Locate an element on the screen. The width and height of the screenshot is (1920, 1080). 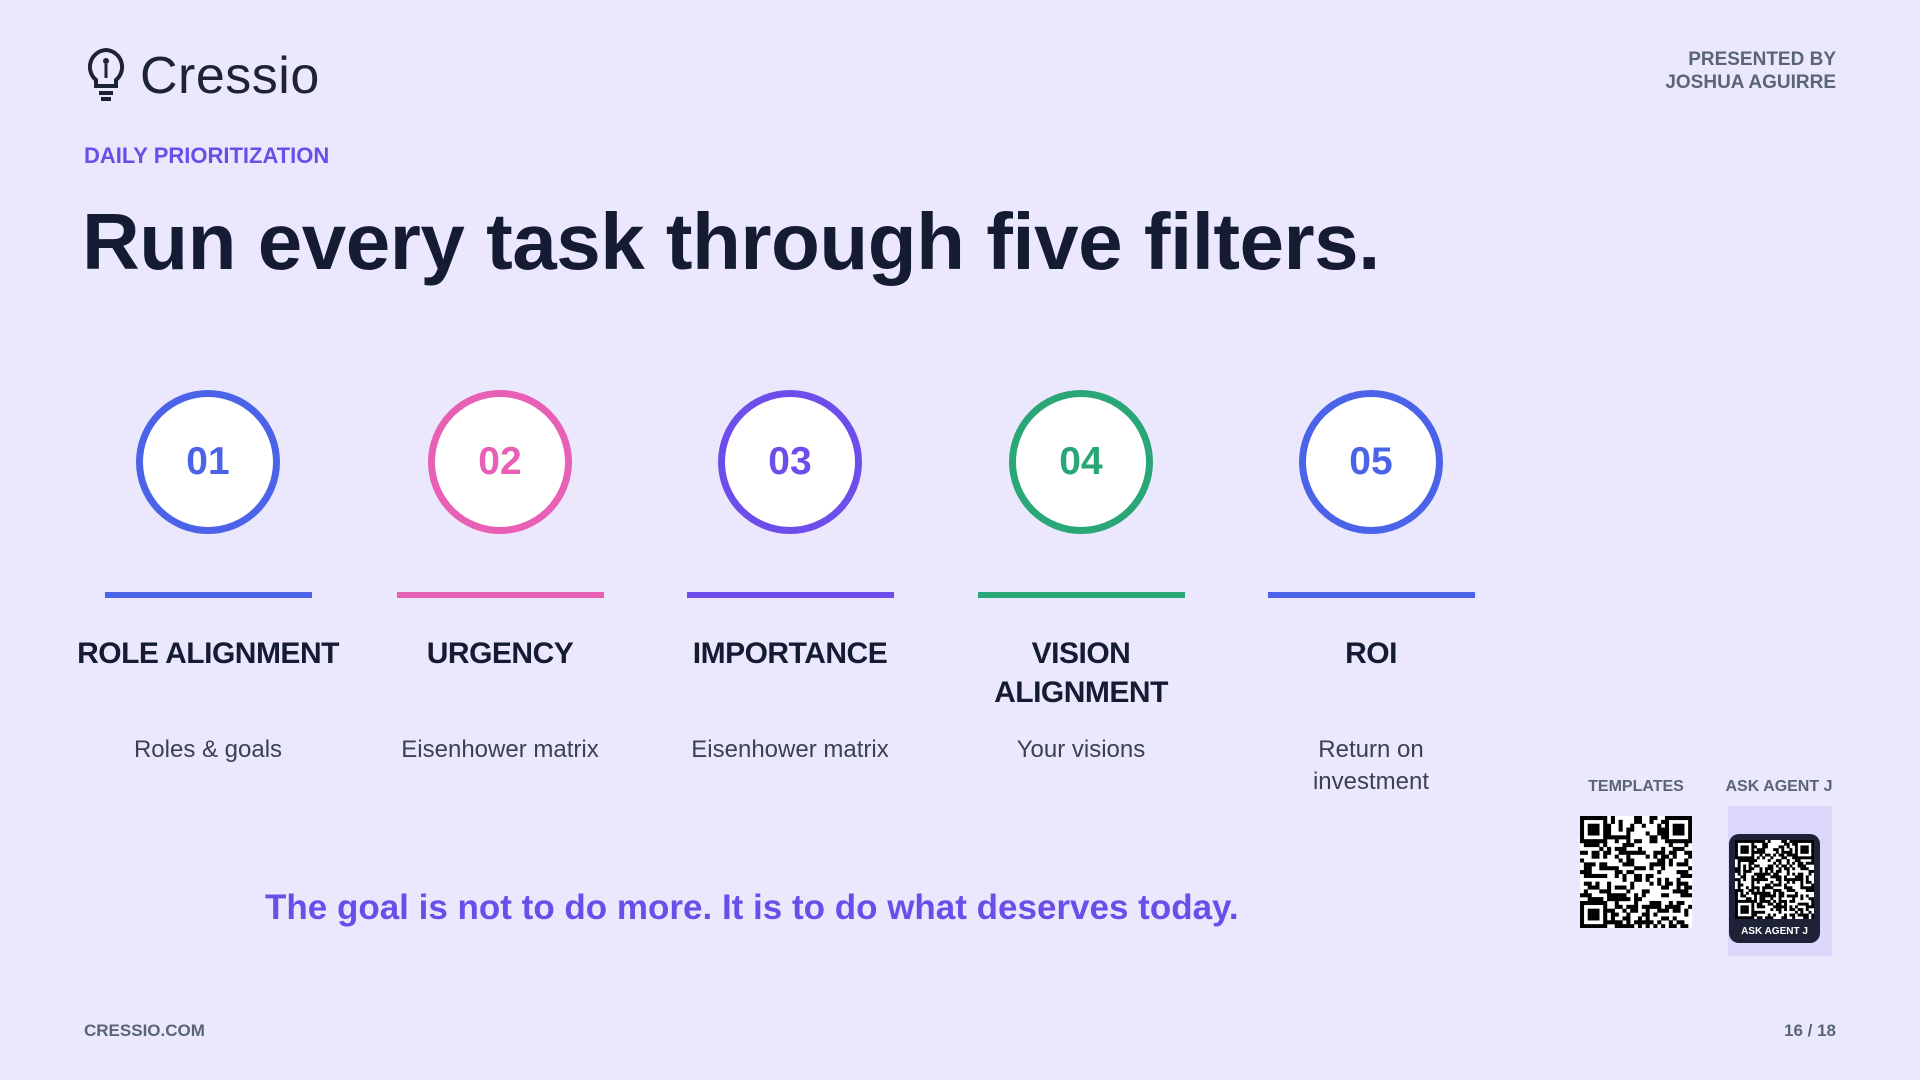
filter-title: VISION ALIGNMENT is located at coordinates (1081, 673).